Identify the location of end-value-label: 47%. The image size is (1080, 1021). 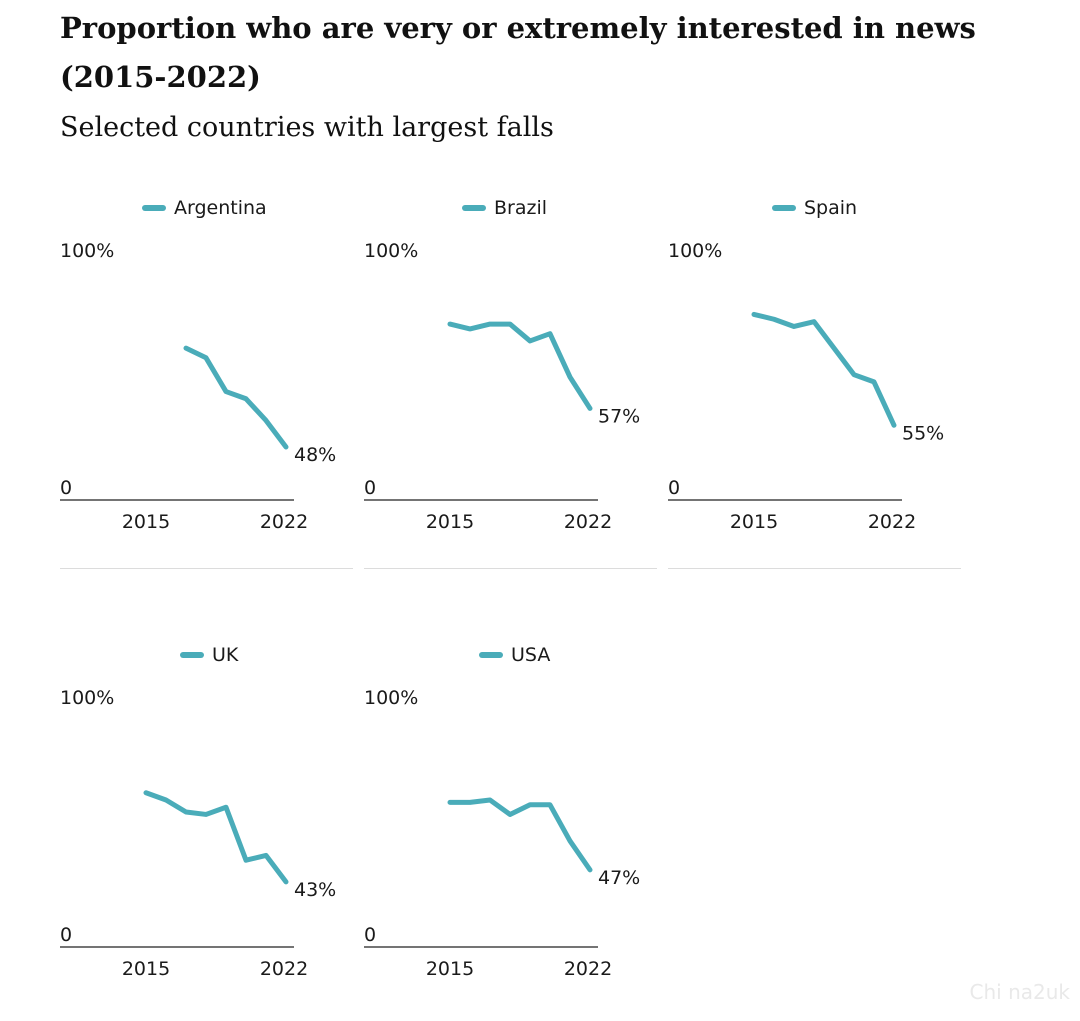
(619, 878).